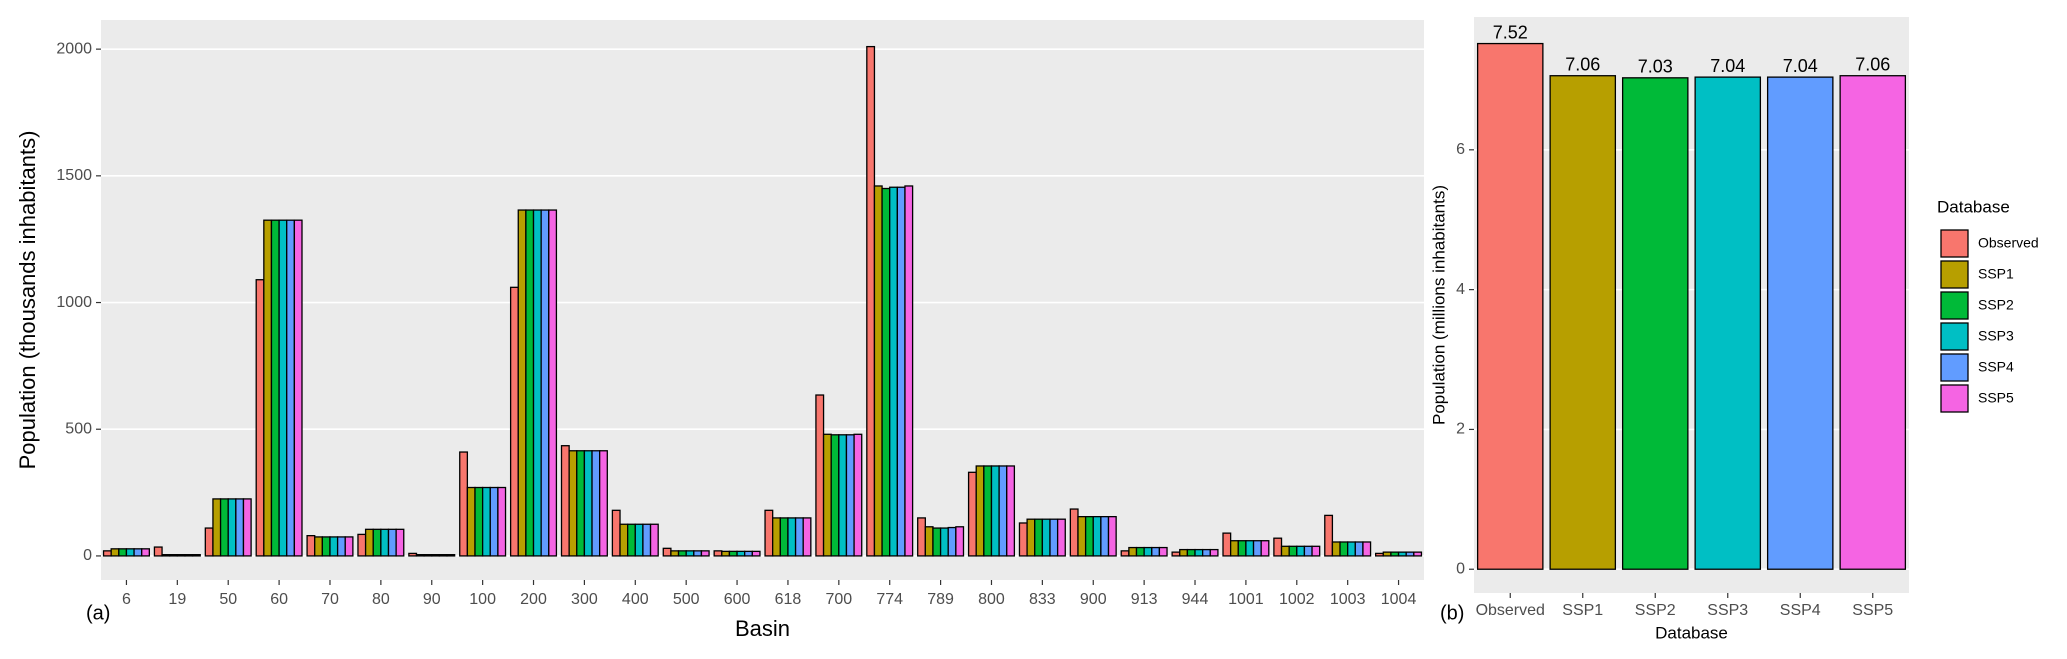  What do you see at coordinates (940, 599) in the screenshot?
I see `x-tick-label: 789` at bounding box center [940, 599].